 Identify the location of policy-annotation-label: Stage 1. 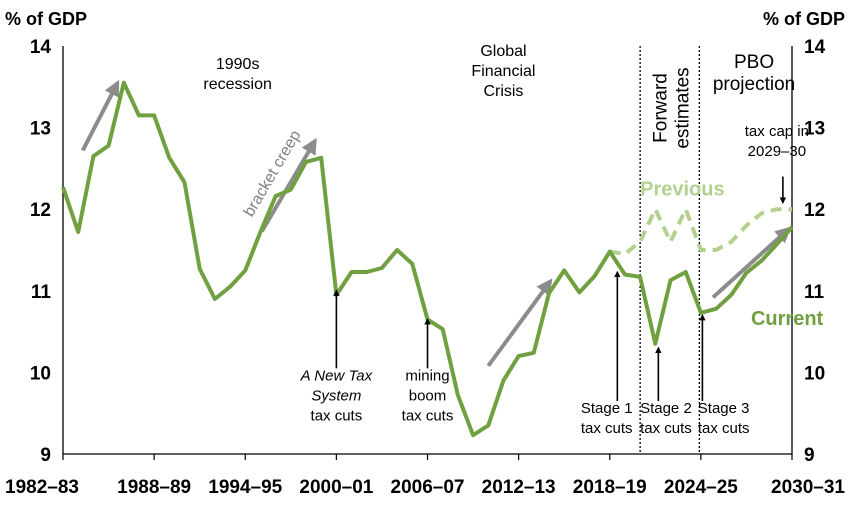
(607, 408).